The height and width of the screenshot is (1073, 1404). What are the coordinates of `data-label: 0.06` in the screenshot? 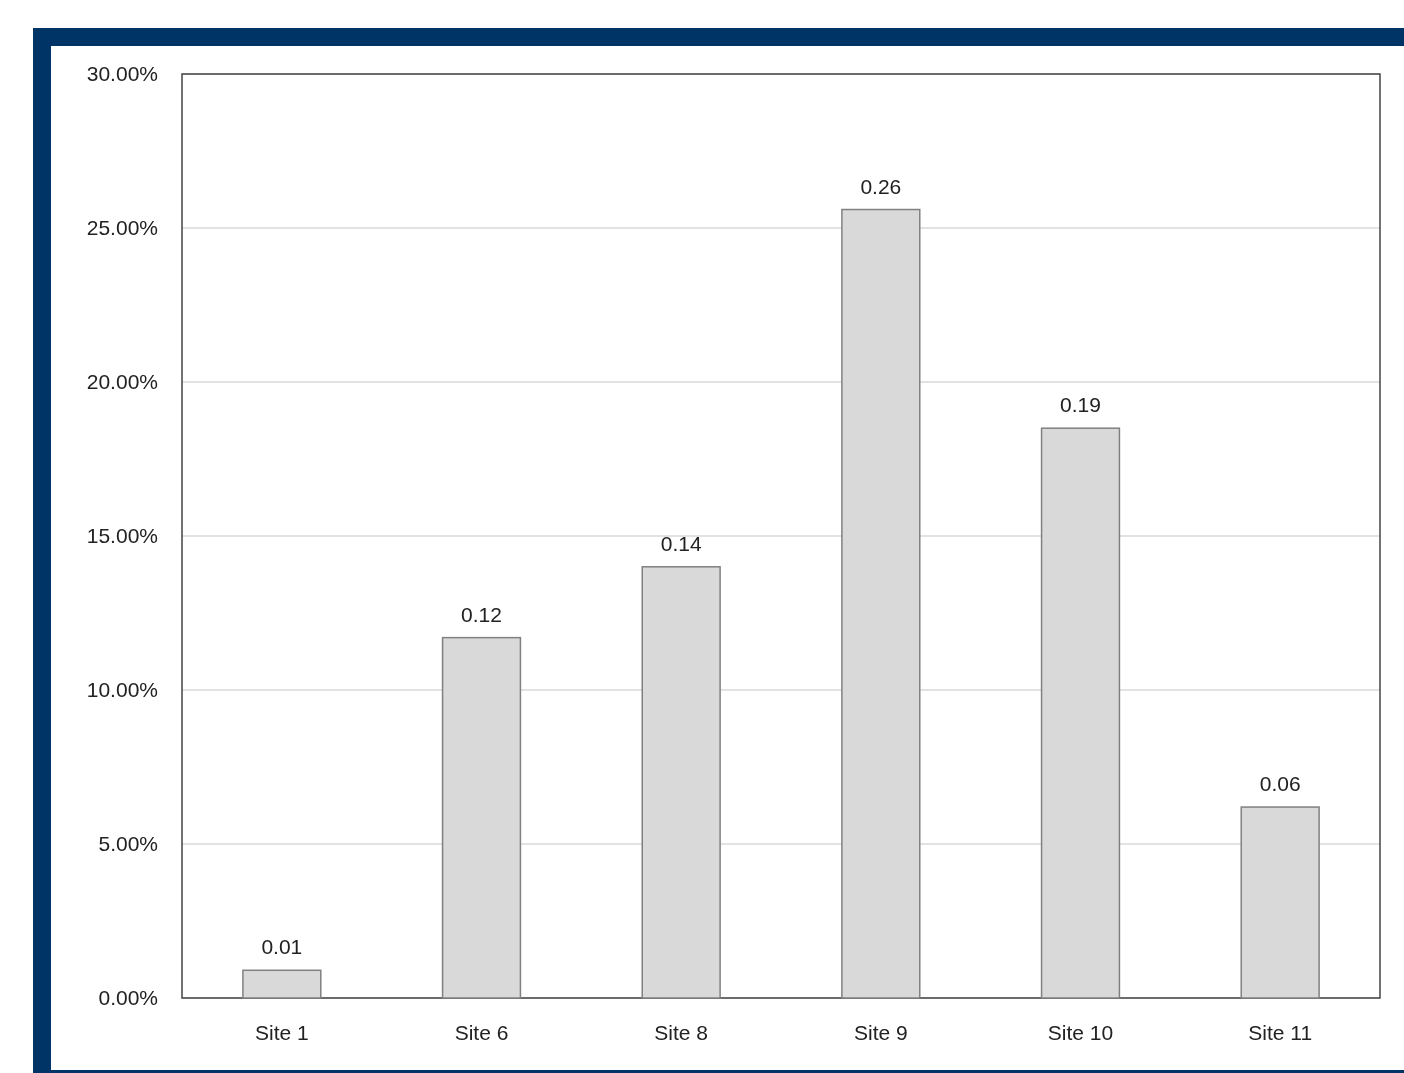 It's located at (1280, 784).